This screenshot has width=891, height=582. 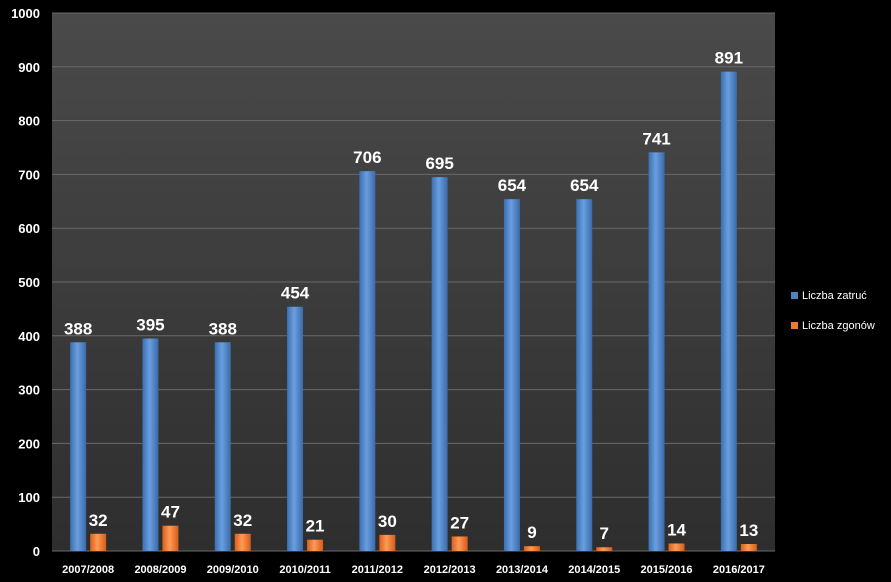 I want to click on x-tick-label: 2015/2016, so click(x=667, y=570).